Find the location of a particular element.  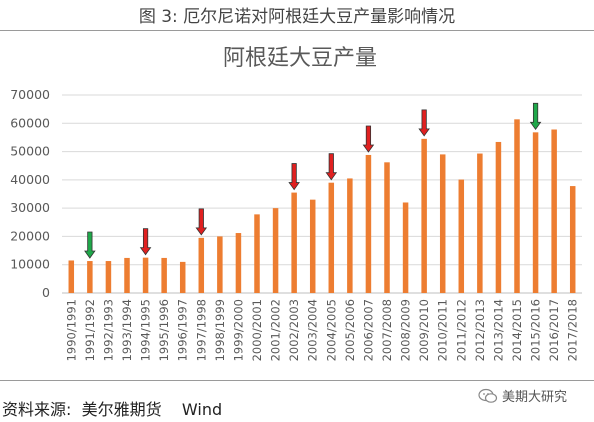

x-tick-label: 1996/1997 is located at coordinates (183, 330).